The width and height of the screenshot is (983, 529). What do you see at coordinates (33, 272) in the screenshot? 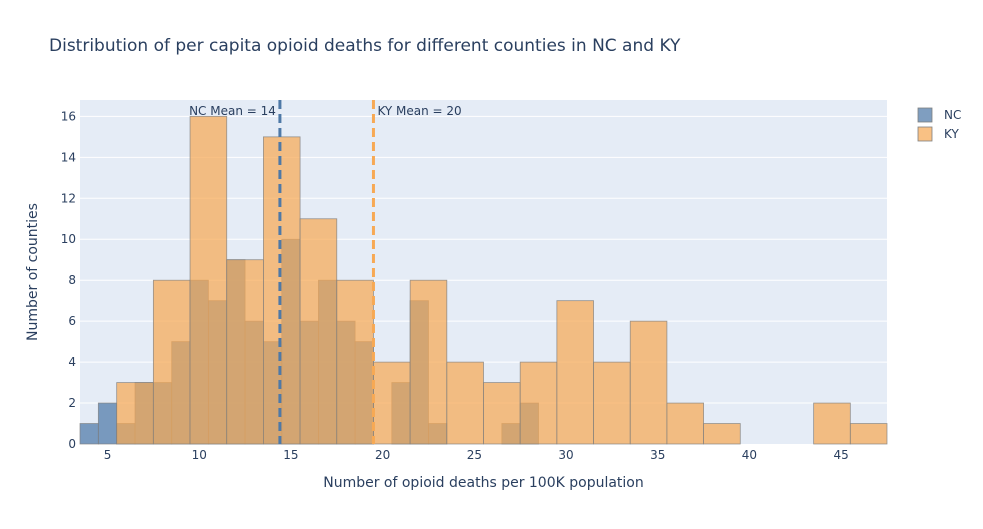
I see `y-axis-label: Number of counties` at bounding box center [33, 272].